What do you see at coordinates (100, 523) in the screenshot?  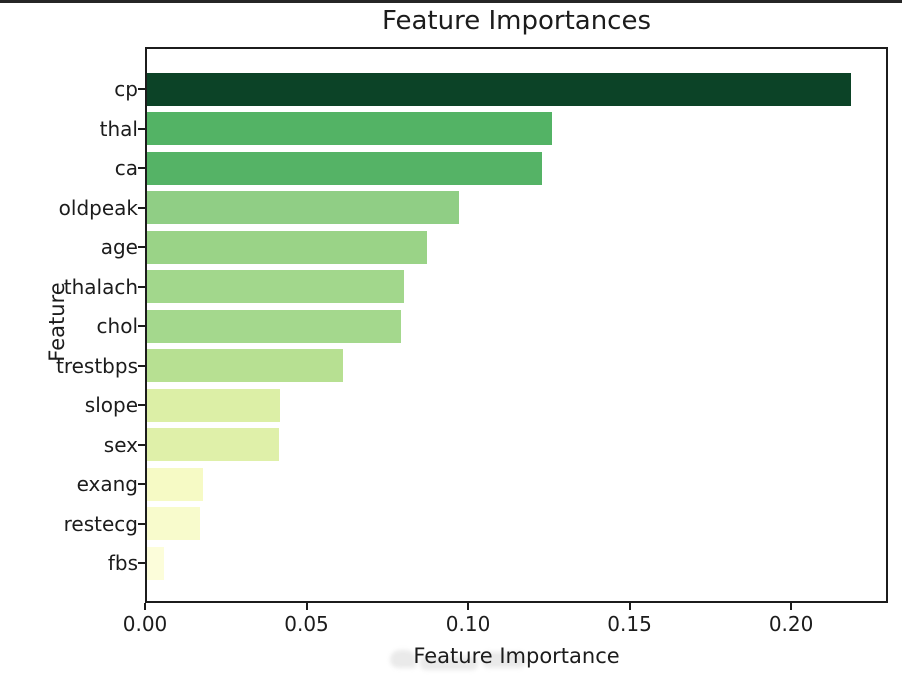 I see `y-tick-label-restecg: restecg` at bounding box center [100, 523].